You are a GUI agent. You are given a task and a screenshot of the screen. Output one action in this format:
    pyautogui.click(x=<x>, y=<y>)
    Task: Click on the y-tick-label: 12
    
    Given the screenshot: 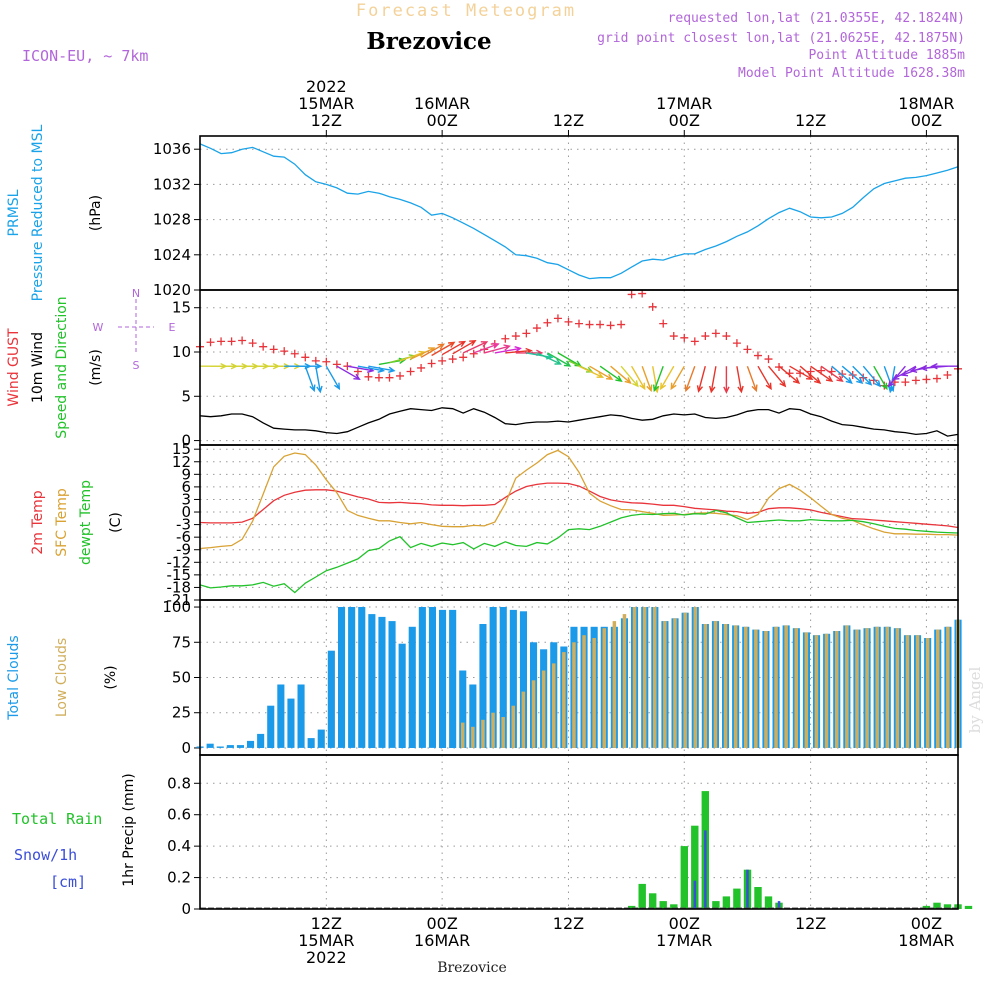 What is the action you would take?
    pyautogui.click(x=181, y=462)
    